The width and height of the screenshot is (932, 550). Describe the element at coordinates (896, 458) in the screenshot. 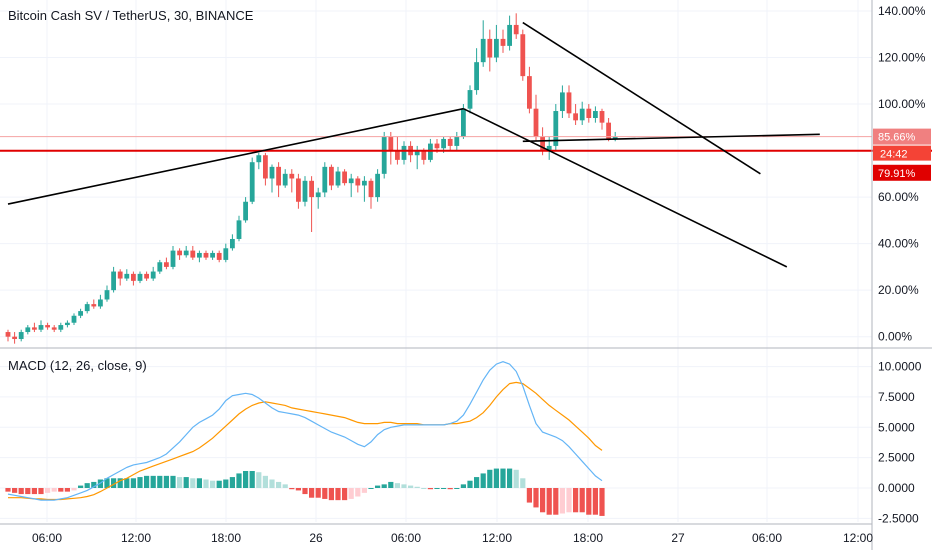

I see `macd-tick-label: 2.5000` at that location.